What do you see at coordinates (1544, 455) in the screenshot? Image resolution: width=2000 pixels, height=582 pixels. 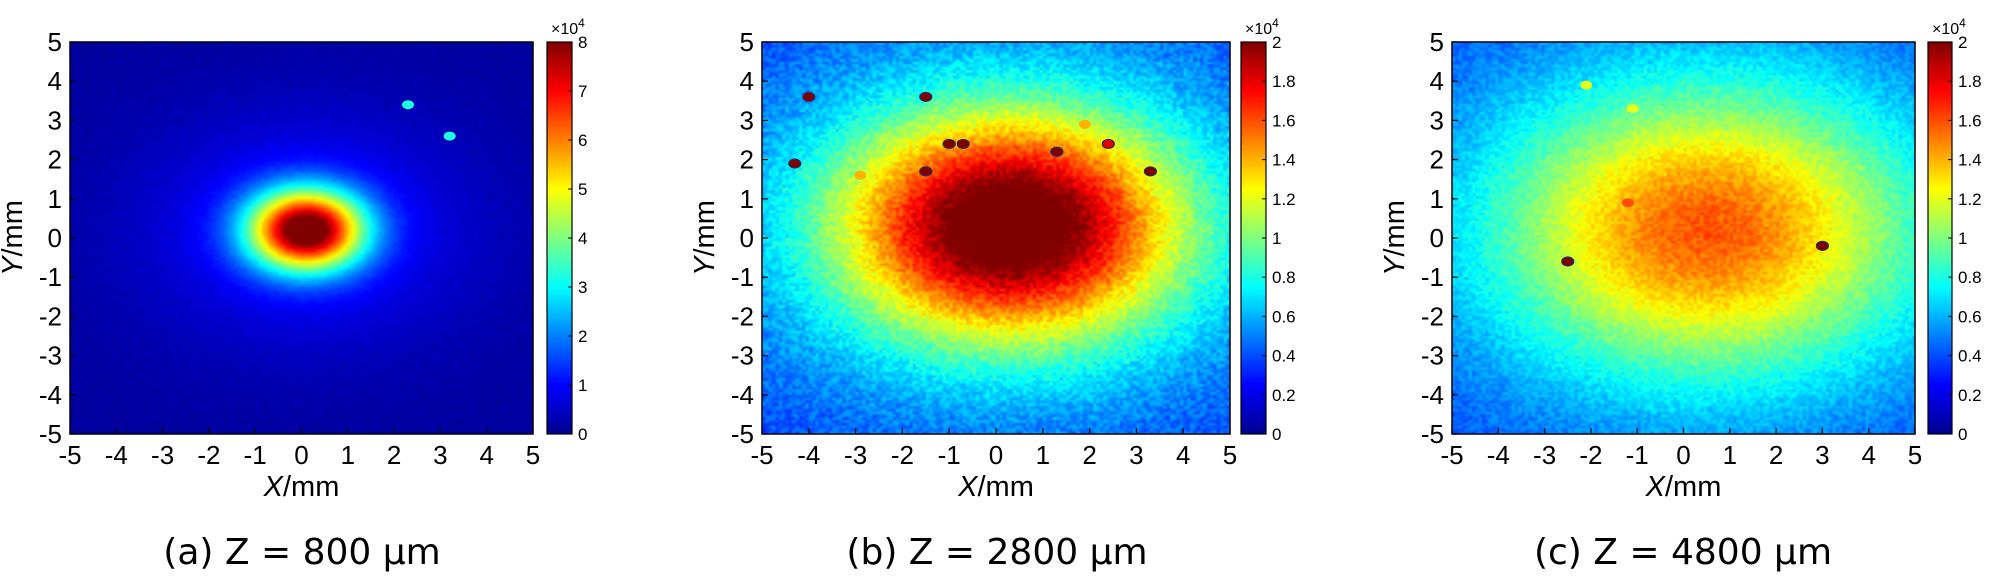 I see `x-tick-label: -3` at bounding box center [1544, 455].